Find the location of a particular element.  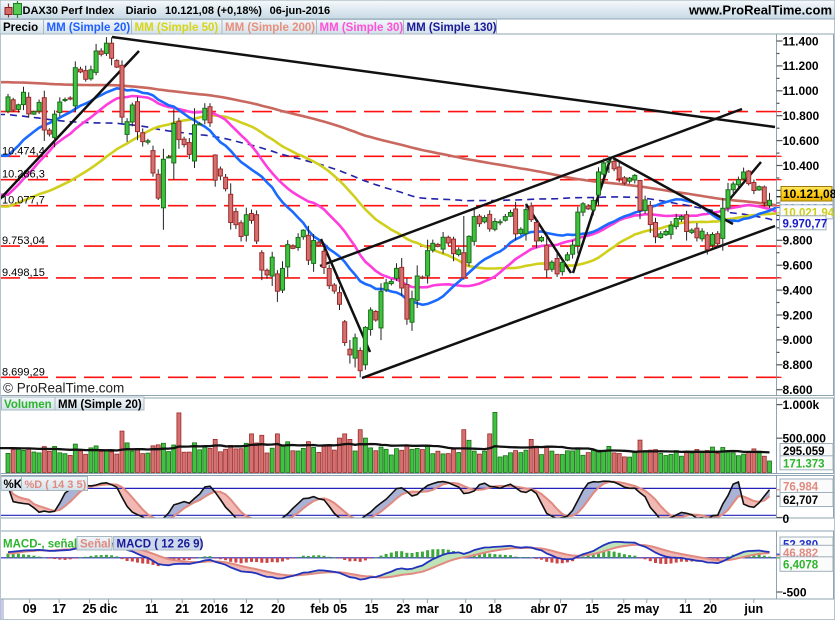

svg-text: may is located at coordinates (646, 609).